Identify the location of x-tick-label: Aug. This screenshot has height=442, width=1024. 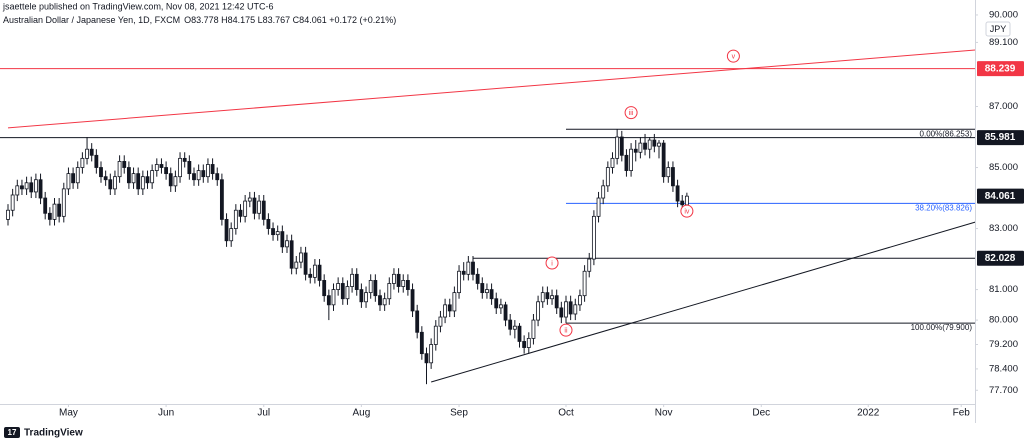
(361, 413).